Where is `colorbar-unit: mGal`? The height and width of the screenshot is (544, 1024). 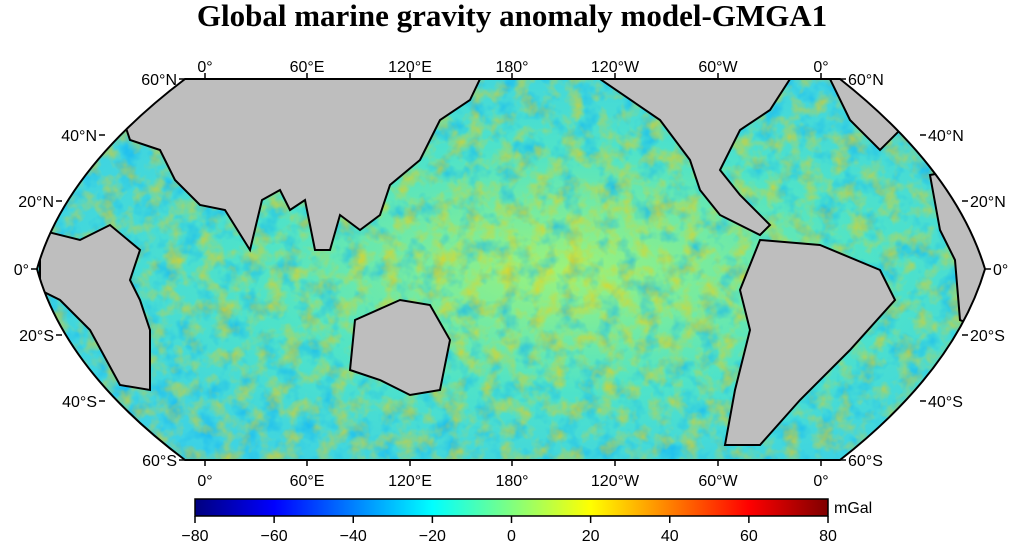 colorbar-unit: mGal is located at coordinates (853, 508).